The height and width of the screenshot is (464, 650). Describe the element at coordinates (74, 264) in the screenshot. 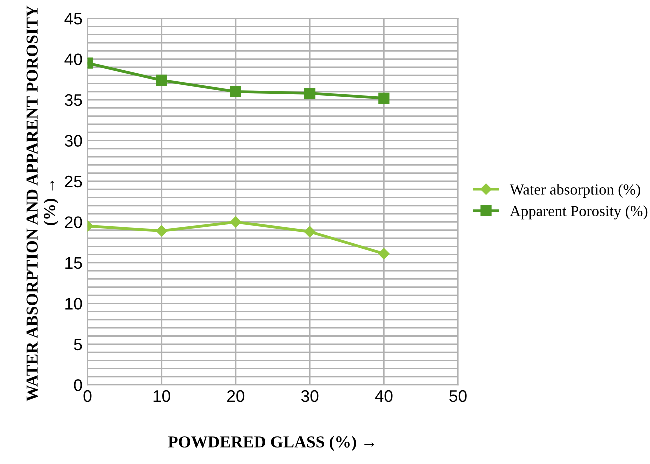

I see `y-tick-label: 15` at that location.